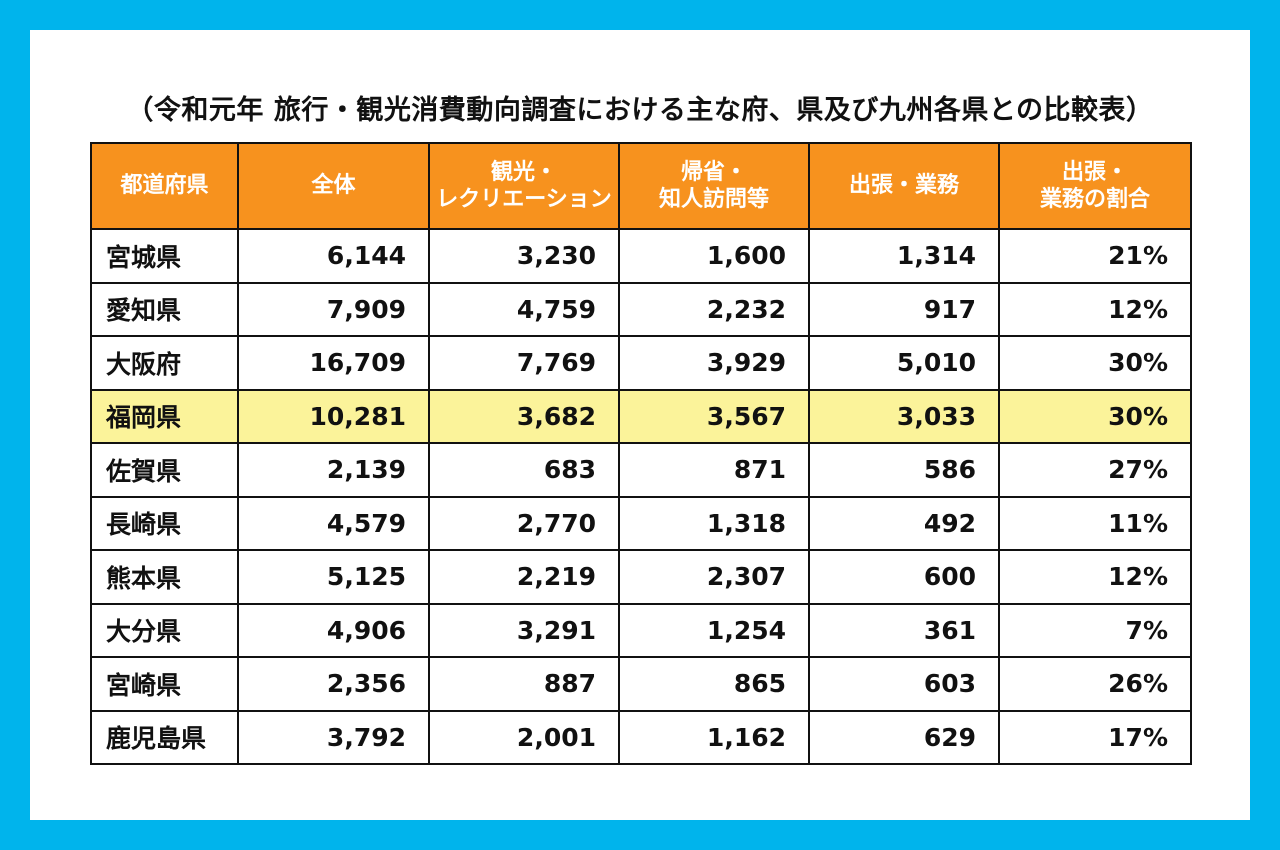  I want to click on cell-total: 2,356, so click(333, 684).